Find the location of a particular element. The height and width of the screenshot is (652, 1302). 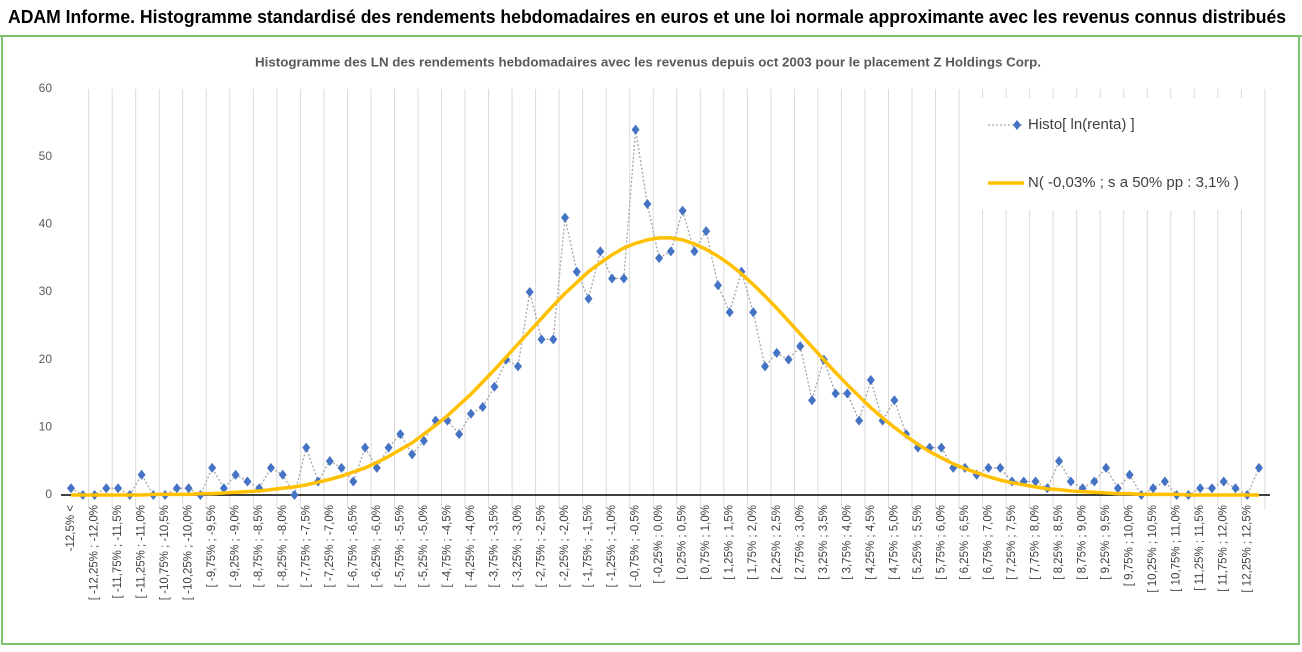

x-tick-label: [ 7,75% ; 8,0% is located at coordinates (1036, 542).